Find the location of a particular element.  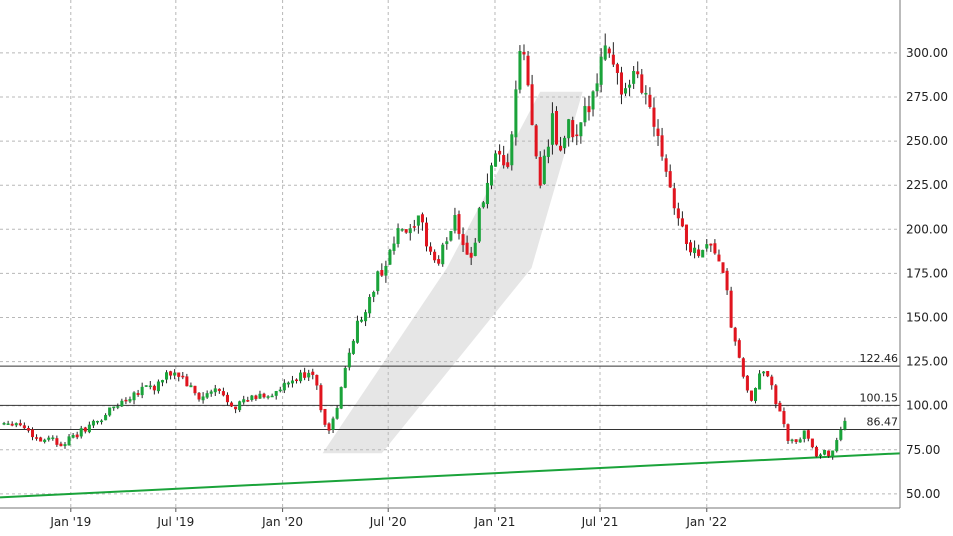

y-tick-label: 150.00 is located at coordinates (927, 318).